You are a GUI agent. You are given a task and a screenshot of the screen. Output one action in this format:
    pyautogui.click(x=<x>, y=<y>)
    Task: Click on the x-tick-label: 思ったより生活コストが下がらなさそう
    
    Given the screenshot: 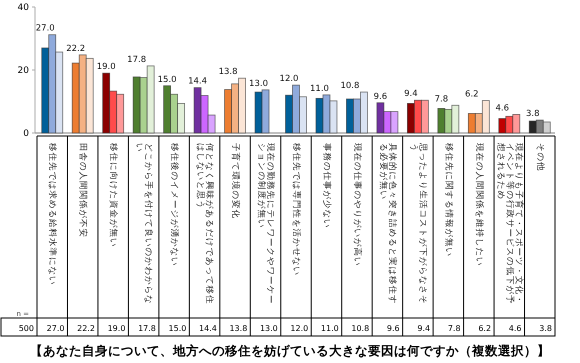 What is the action you would take?
    pyautogui.click(x=418, y=223)
    